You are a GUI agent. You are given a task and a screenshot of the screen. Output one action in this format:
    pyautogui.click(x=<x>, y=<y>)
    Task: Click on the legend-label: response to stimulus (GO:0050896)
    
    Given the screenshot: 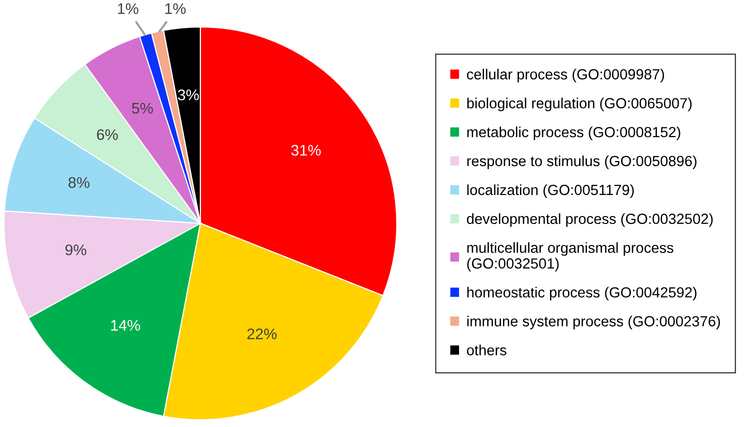 What is the action you would take?
    pyautogui.click(x=581, y=162)
    